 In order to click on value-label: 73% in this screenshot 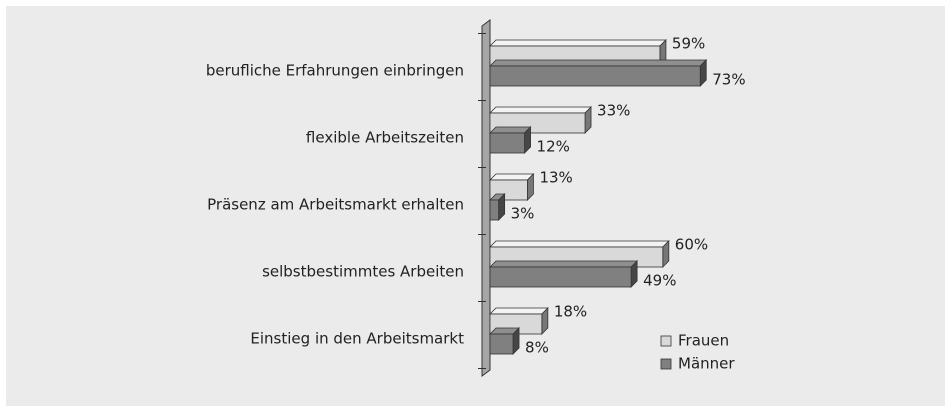, I will do `click(728, 80)`.